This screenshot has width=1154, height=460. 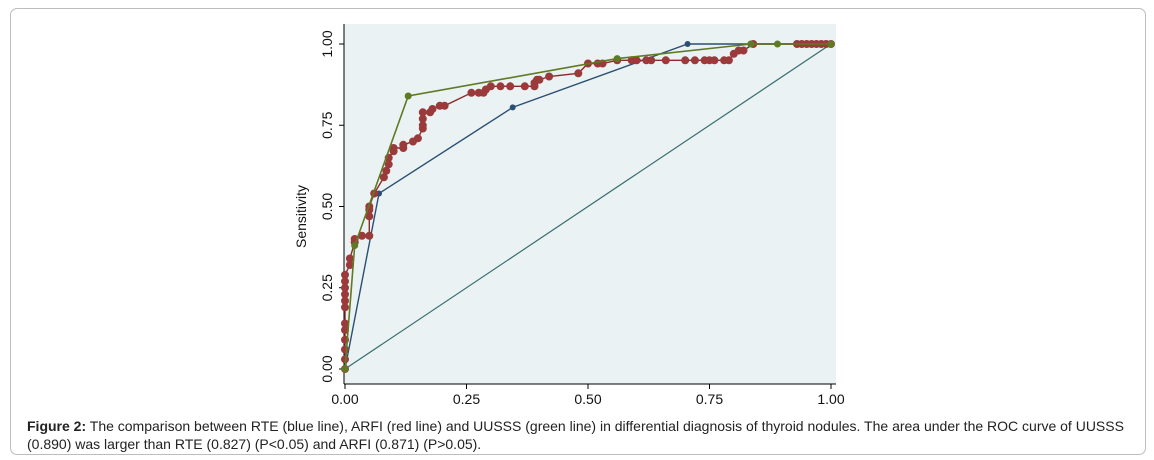 I want to click on x-tick-label: 0.50, so click(x=587, y=399).